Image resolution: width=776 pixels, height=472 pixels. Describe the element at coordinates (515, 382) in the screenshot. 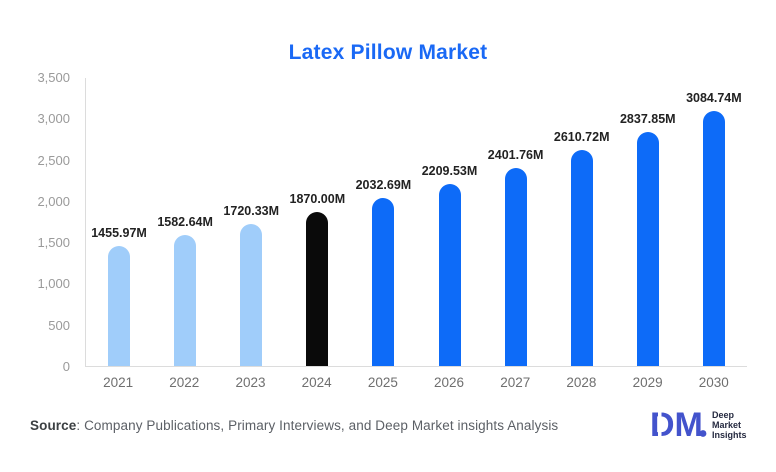

I see `x-axis-label-2027: 2027` at that location.